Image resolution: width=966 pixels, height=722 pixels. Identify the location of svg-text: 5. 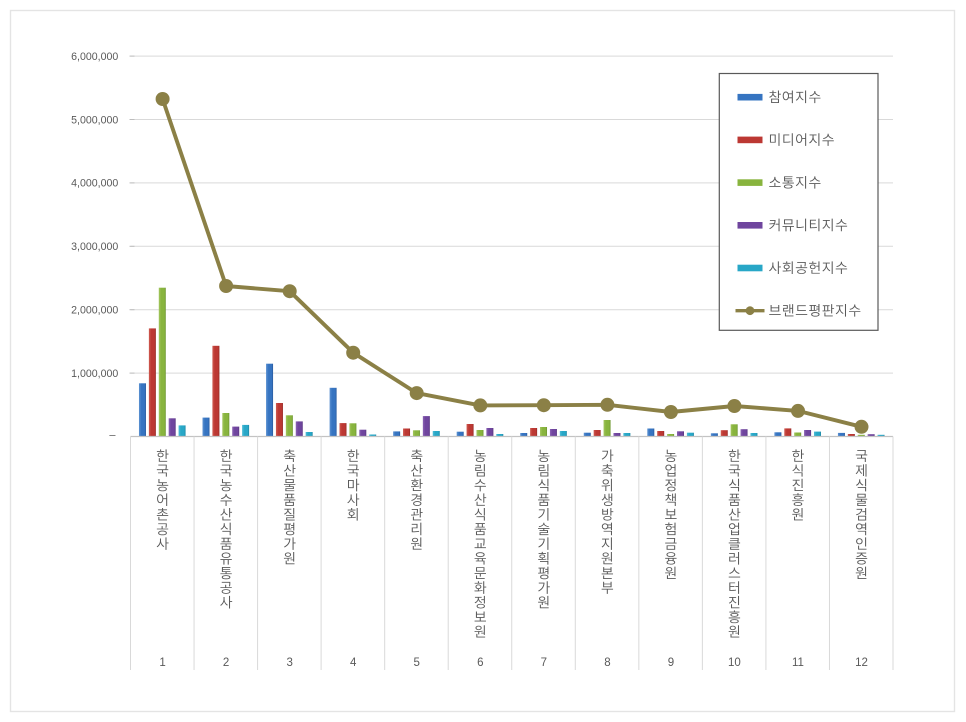
(416, 663).